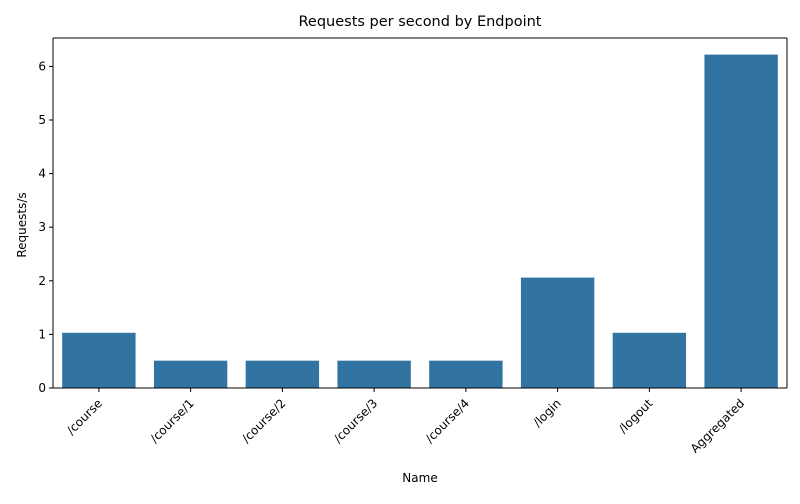  I want to click on x-tick-label: /course/1, so click(171, 420).